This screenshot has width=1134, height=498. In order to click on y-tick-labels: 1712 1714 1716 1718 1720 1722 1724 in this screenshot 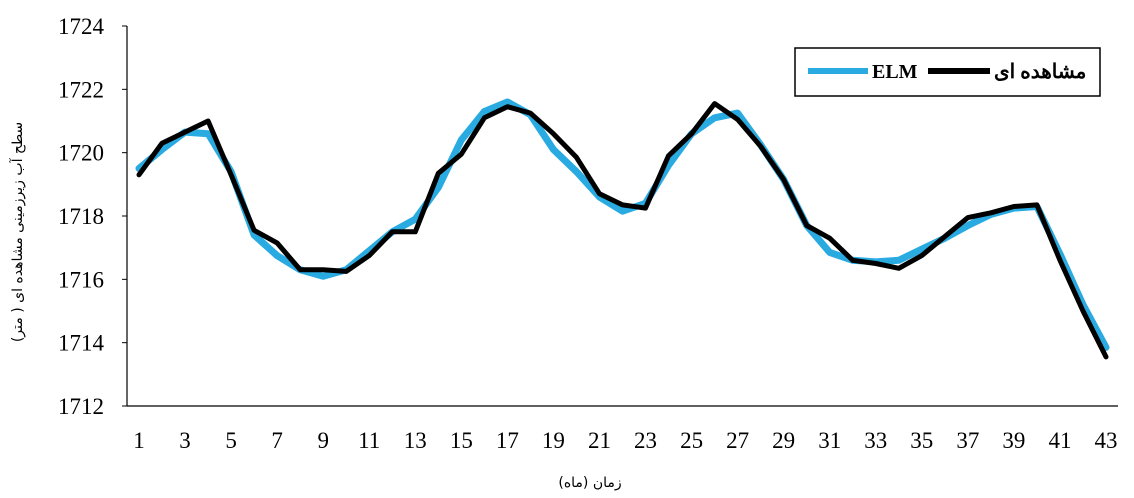, I will do `click(81, 216)`.